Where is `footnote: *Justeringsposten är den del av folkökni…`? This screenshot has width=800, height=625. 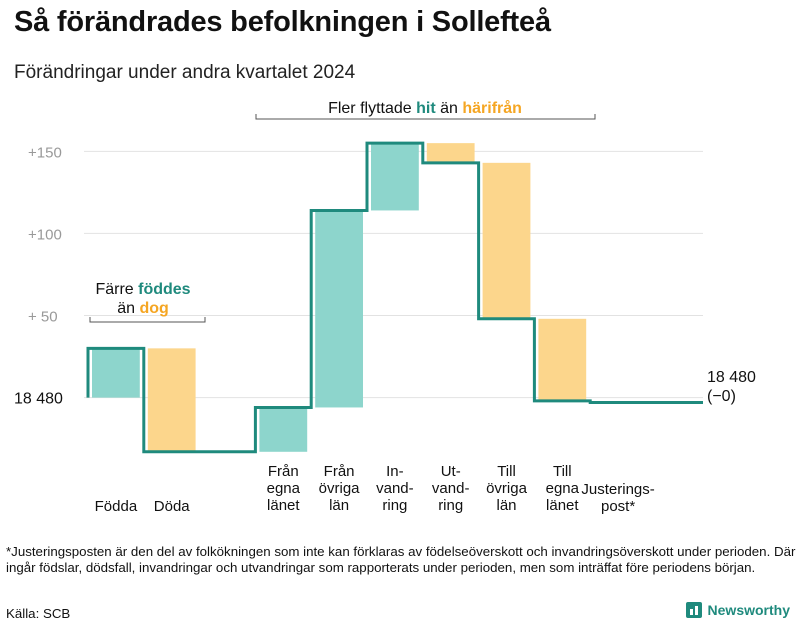 footnote: *Justeringsposten är den del av folkökni… is located at coordinates (401, 559).